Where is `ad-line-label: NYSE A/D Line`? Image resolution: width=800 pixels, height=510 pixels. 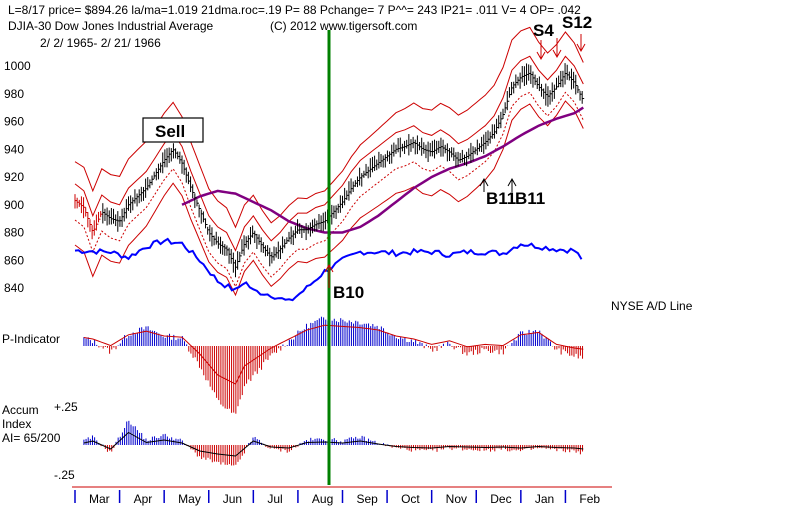
ad-line-label: NYSE A/D Line is located at coordinates (652, 306).